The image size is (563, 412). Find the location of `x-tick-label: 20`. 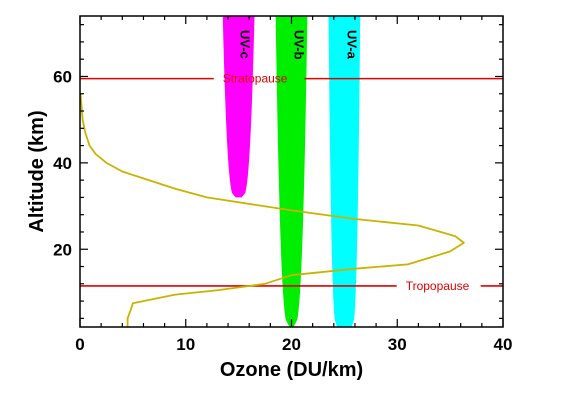

x-tick-label: 20 is located at coordinates (291, 344).